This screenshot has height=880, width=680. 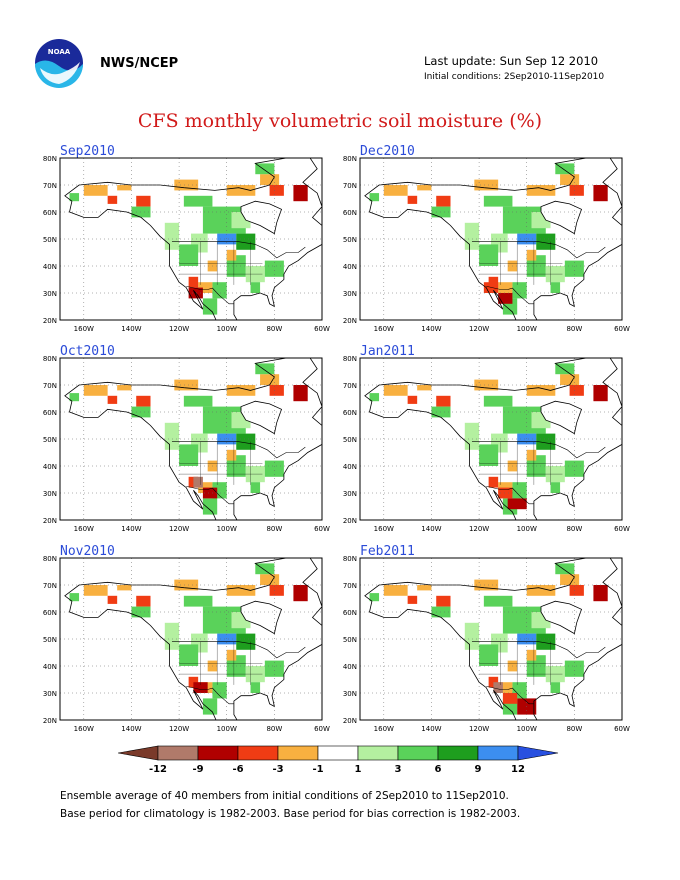 I want to click on panel-title-dec2010: Dec2010, so click(x=387, y=151).